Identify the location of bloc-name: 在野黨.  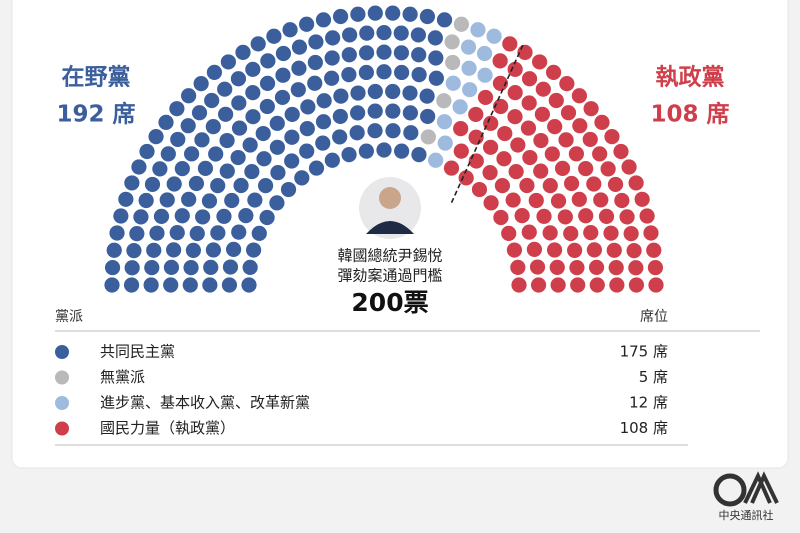
(96, 77).